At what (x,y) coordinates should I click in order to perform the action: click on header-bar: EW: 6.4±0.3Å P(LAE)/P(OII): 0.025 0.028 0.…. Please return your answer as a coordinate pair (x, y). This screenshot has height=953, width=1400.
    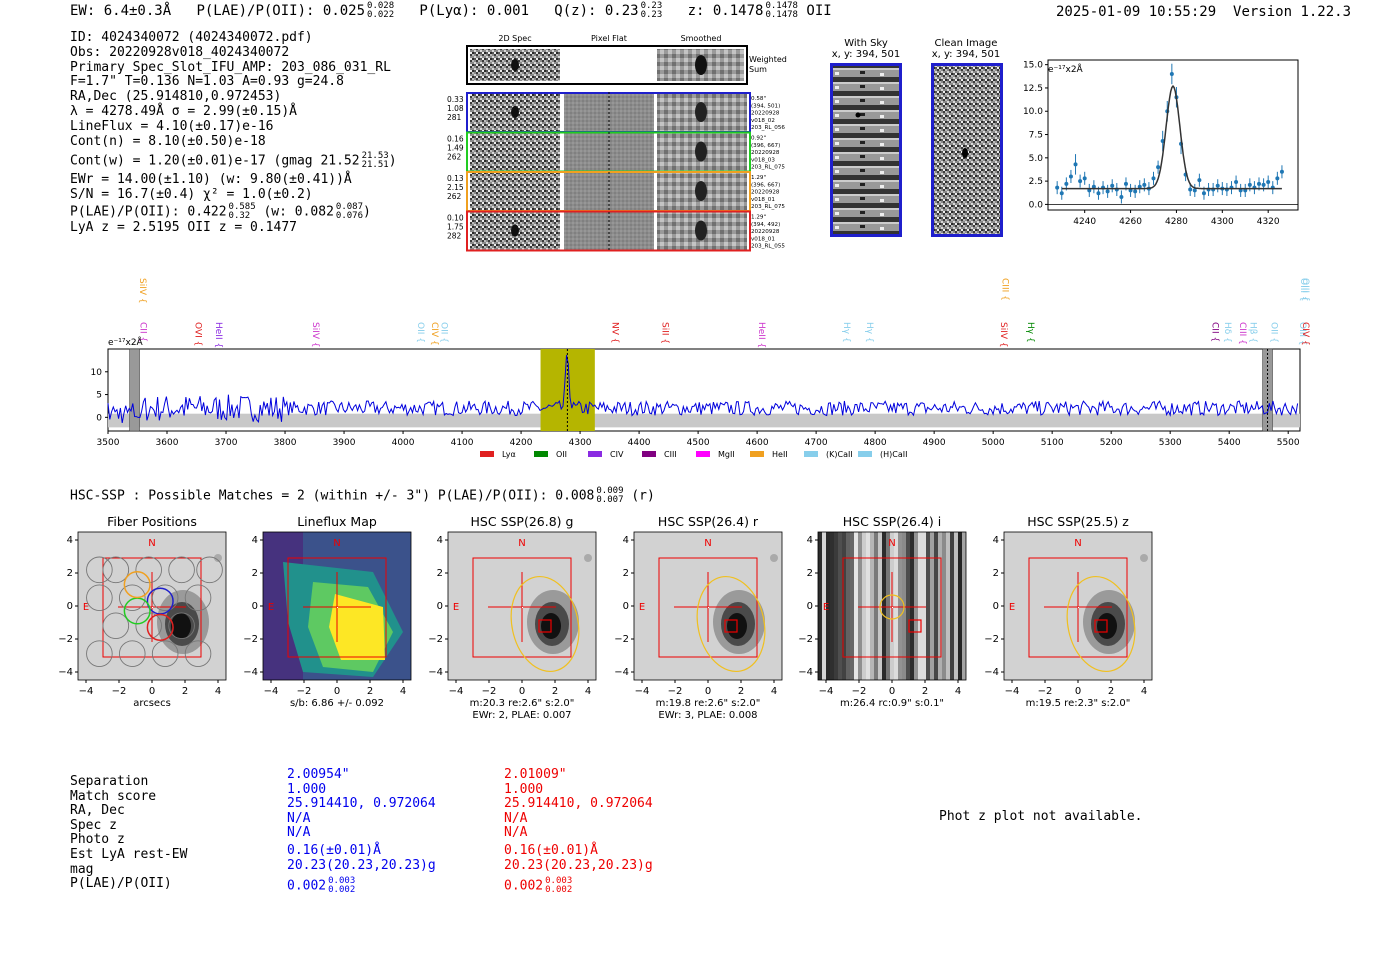
    Looking at the image, I should click on (451, 11).